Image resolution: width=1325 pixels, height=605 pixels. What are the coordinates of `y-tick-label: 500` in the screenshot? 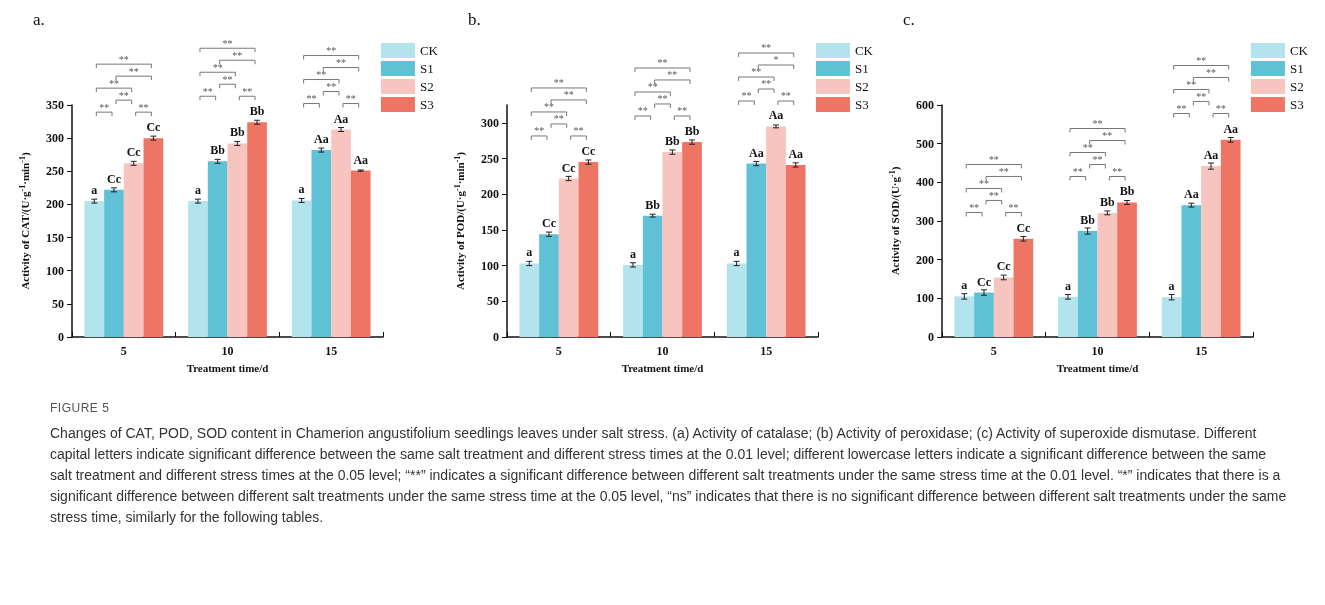 It's located at (925, 143).